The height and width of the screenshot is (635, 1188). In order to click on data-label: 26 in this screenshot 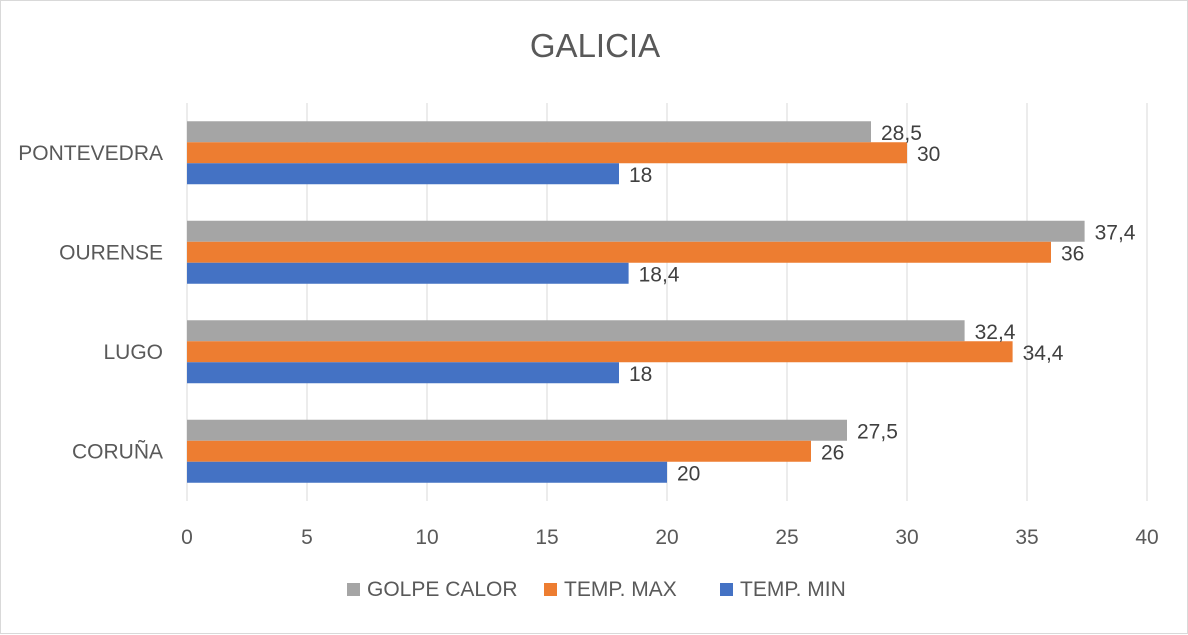, I will do `click(832, 452)`.